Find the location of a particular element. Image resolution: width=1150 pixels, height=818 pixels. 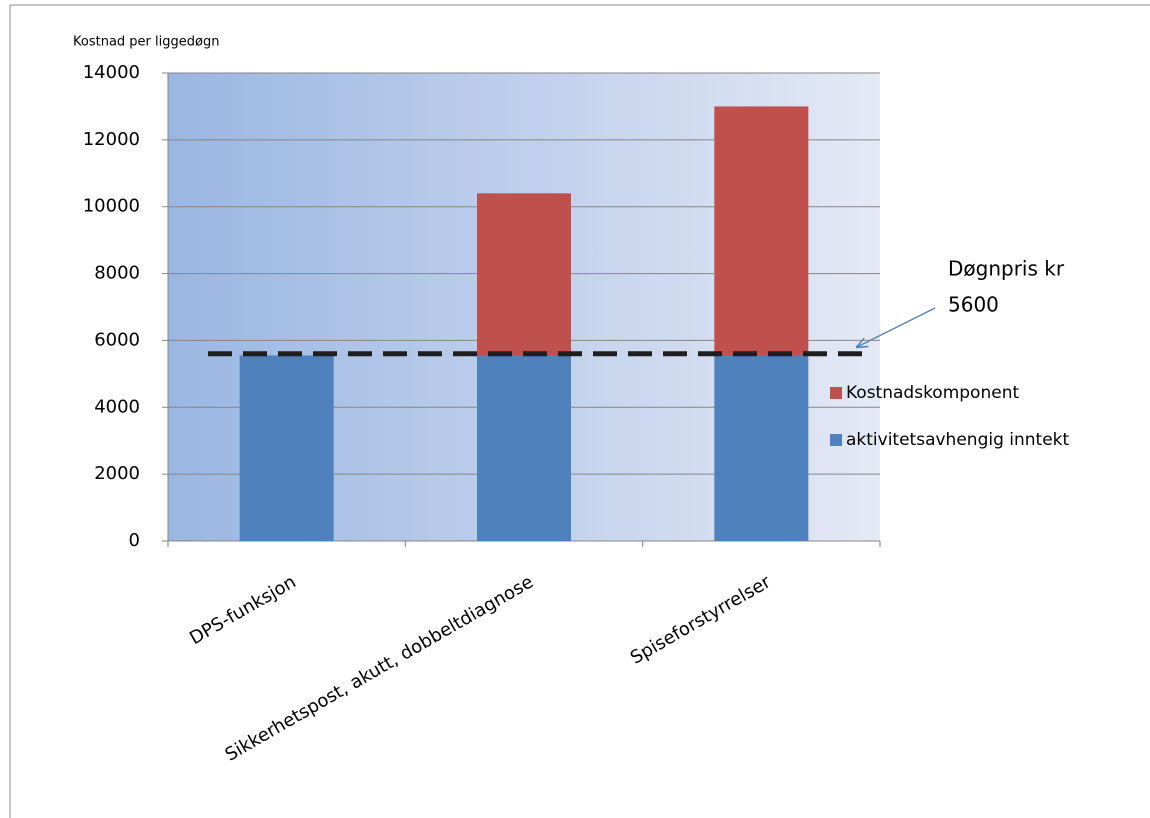

y-tick-label: 12000 is located at coordinates (111, 139).